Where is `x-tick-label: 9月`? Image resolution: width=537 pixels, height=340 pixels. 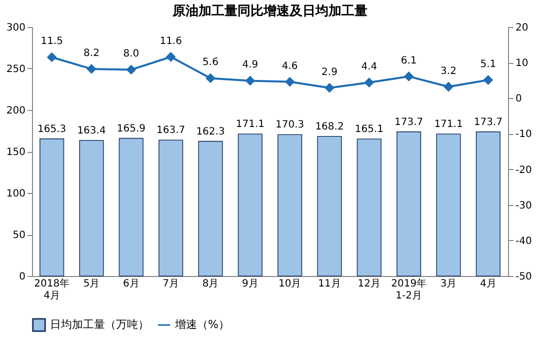 x-tick-label: 9月 is located at coordinates (250, 284).